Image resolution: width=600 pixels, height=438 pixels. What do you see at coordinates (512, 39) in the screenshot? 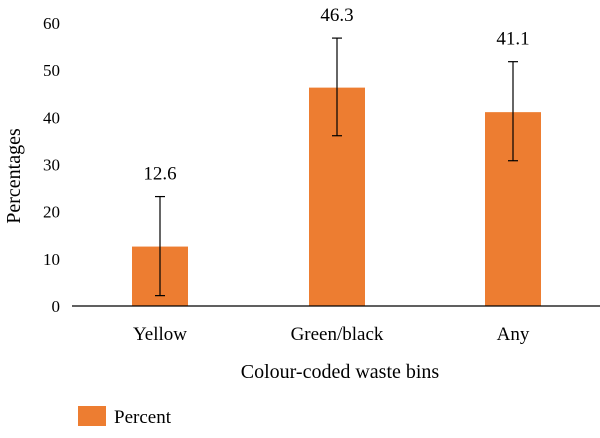
I see `data-label: 41.1` at bounding box center [512, 39].